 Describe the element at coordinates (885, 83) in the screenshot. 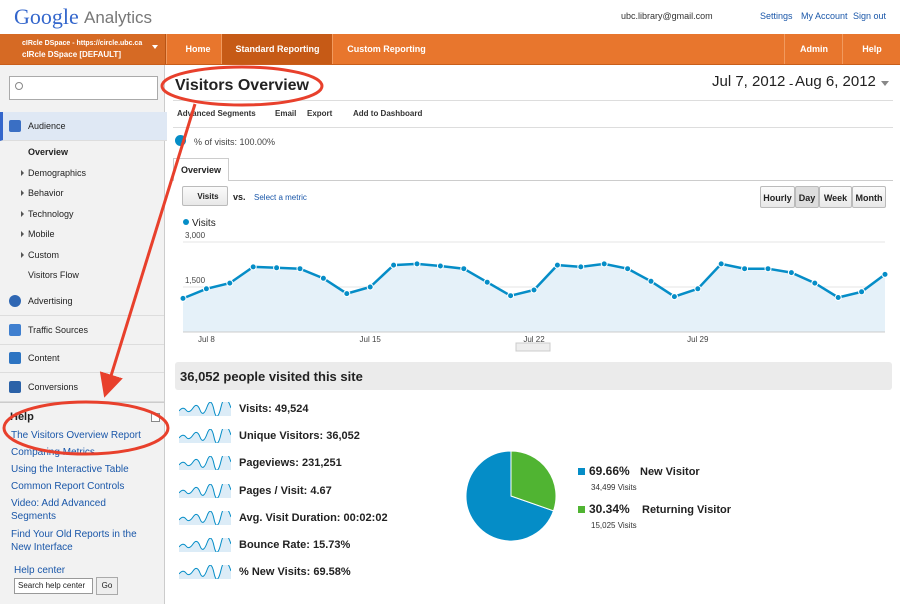

I see `date-caret` at that location.